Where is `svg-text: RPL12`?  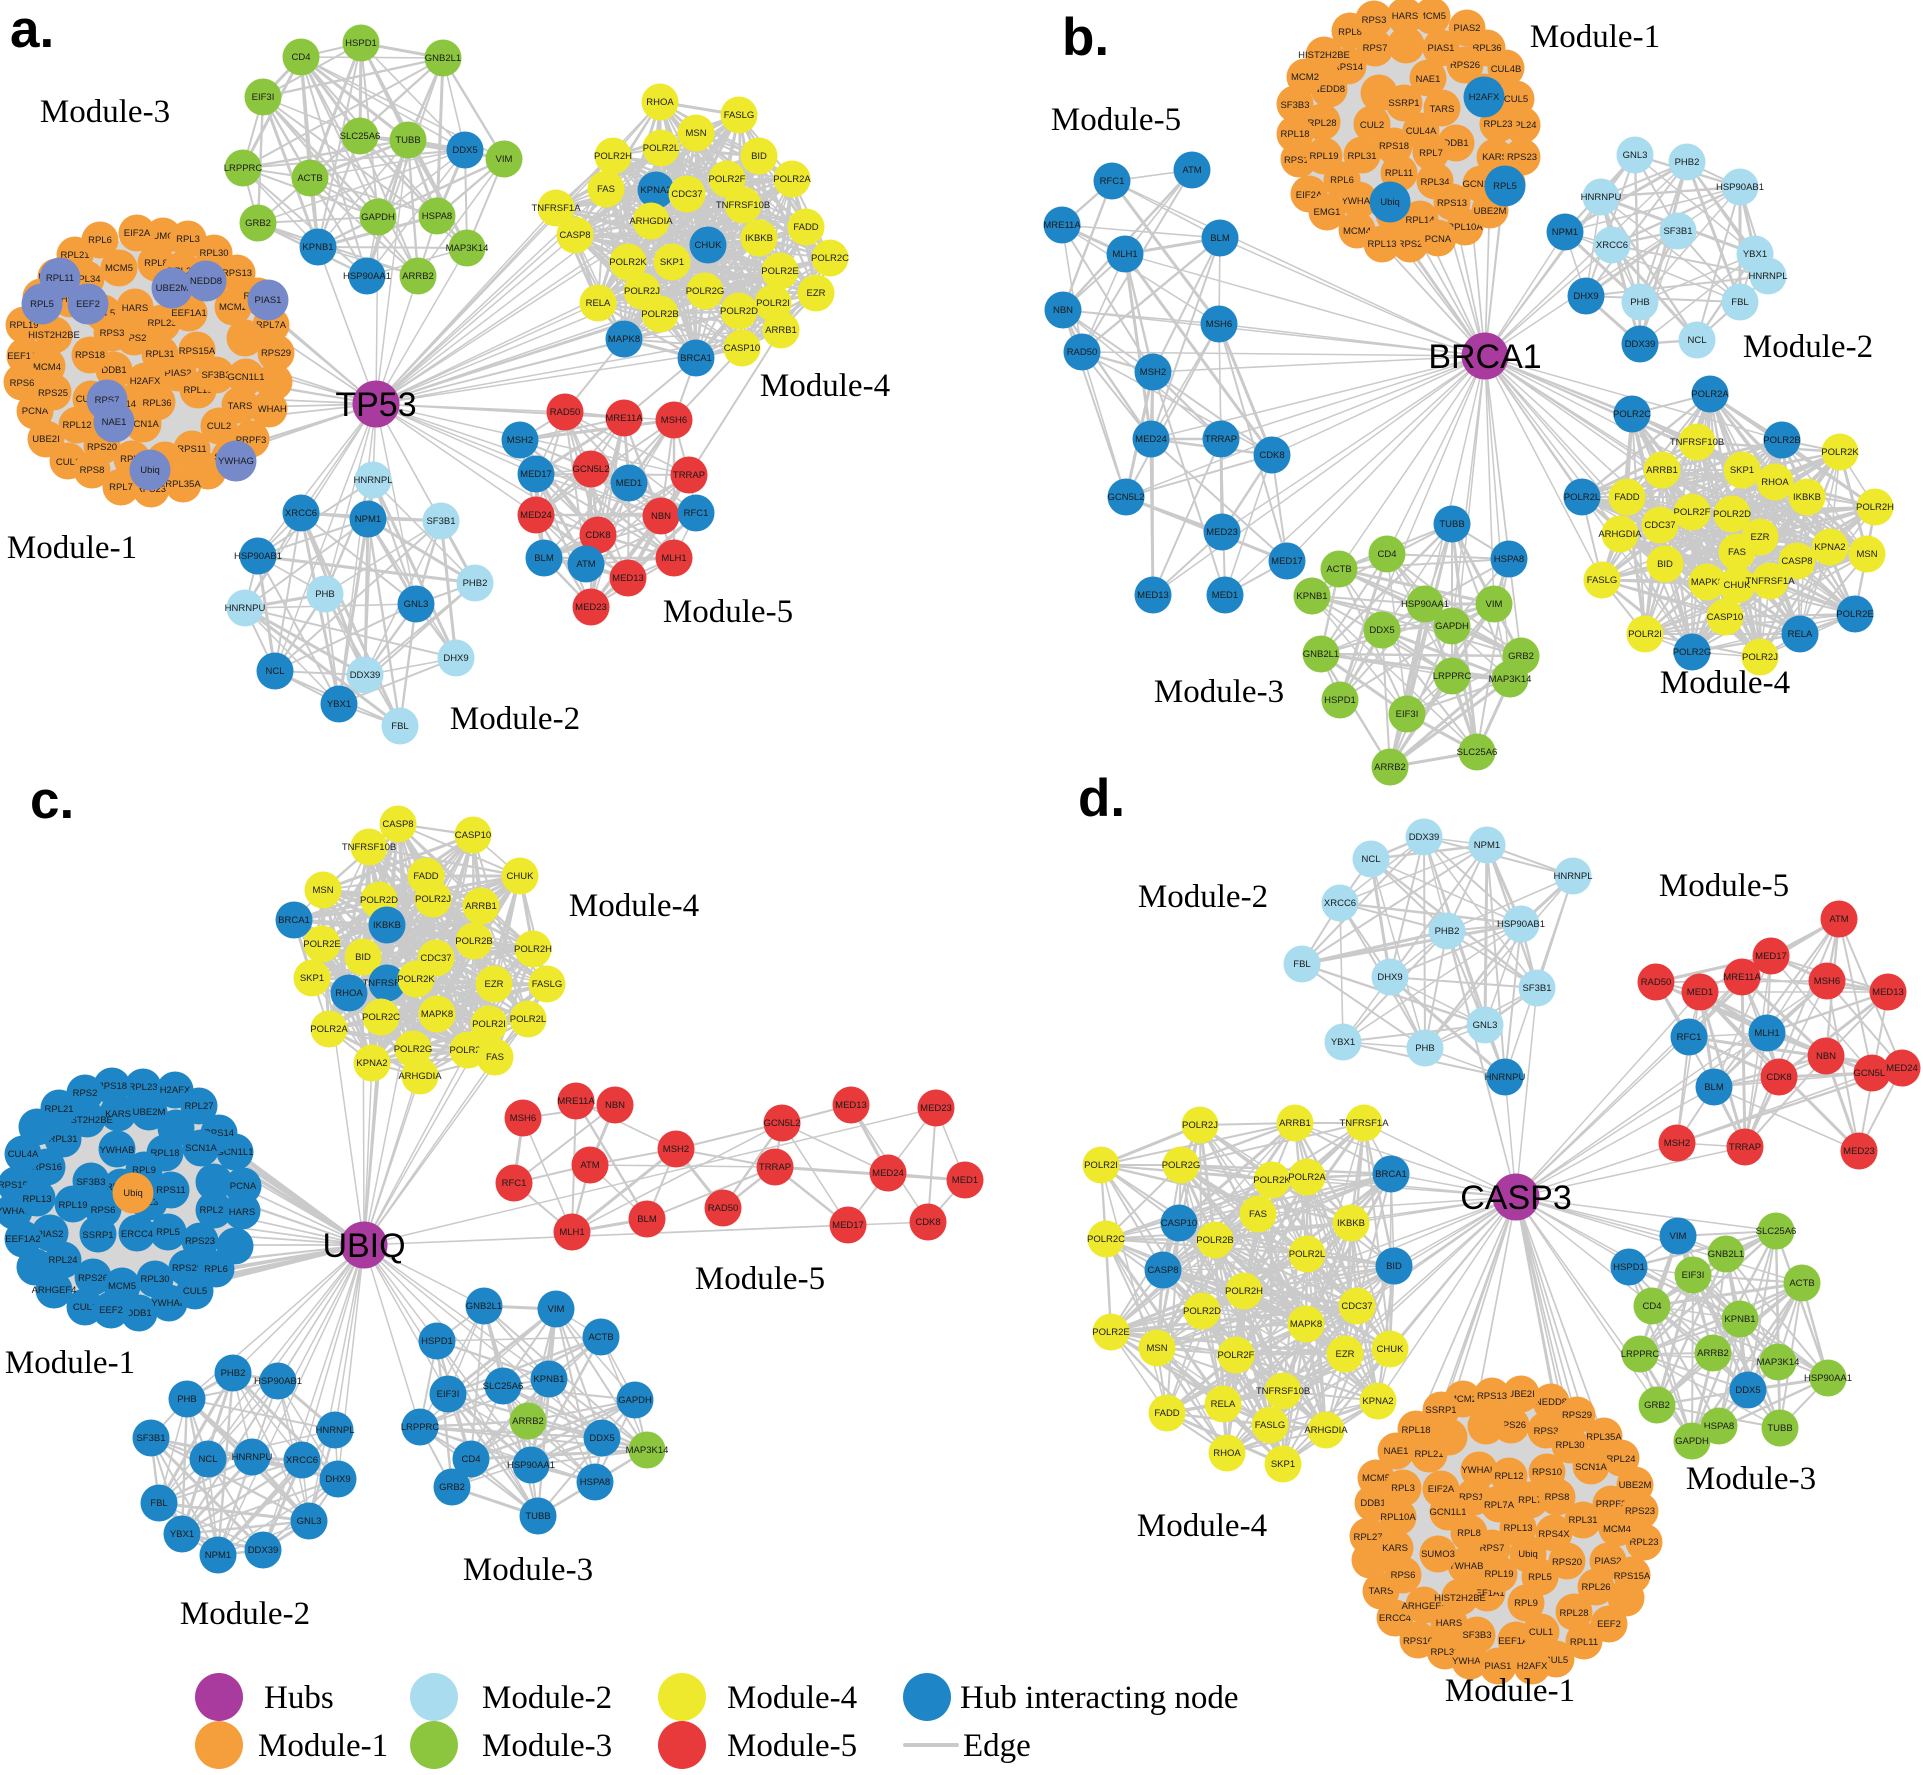 svg-text: RPL12 is located at coordinates (1508, 1476).